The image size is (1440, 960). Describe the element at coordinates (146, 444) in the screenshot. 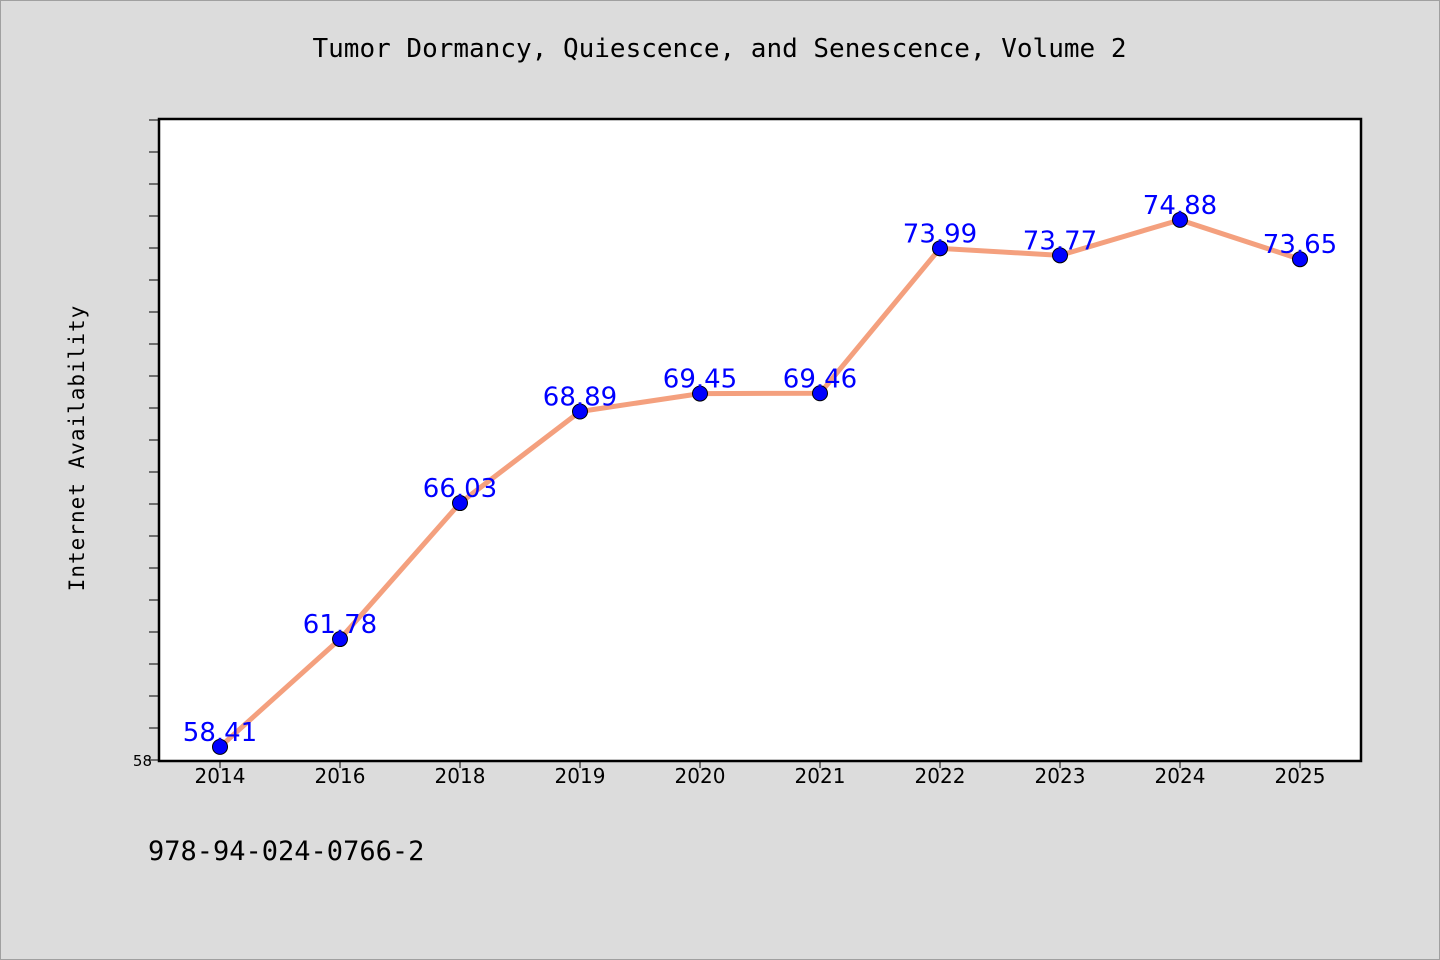

I see `y-axis-ticks: 58` at that location.